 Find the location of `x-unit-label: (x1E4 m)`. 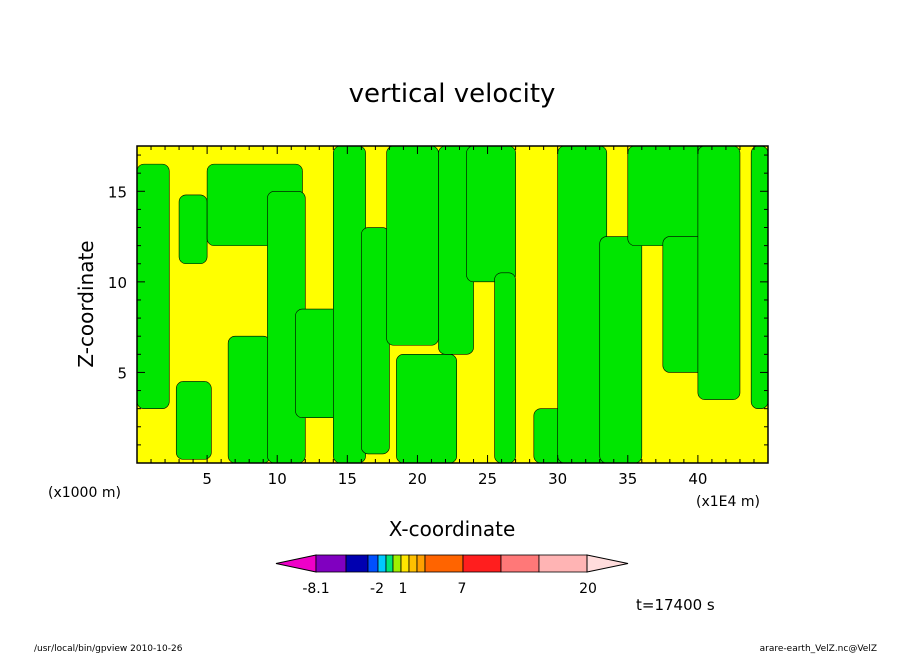

x-unit-label: (x1E4 m) is located at coordinates (728, 502).